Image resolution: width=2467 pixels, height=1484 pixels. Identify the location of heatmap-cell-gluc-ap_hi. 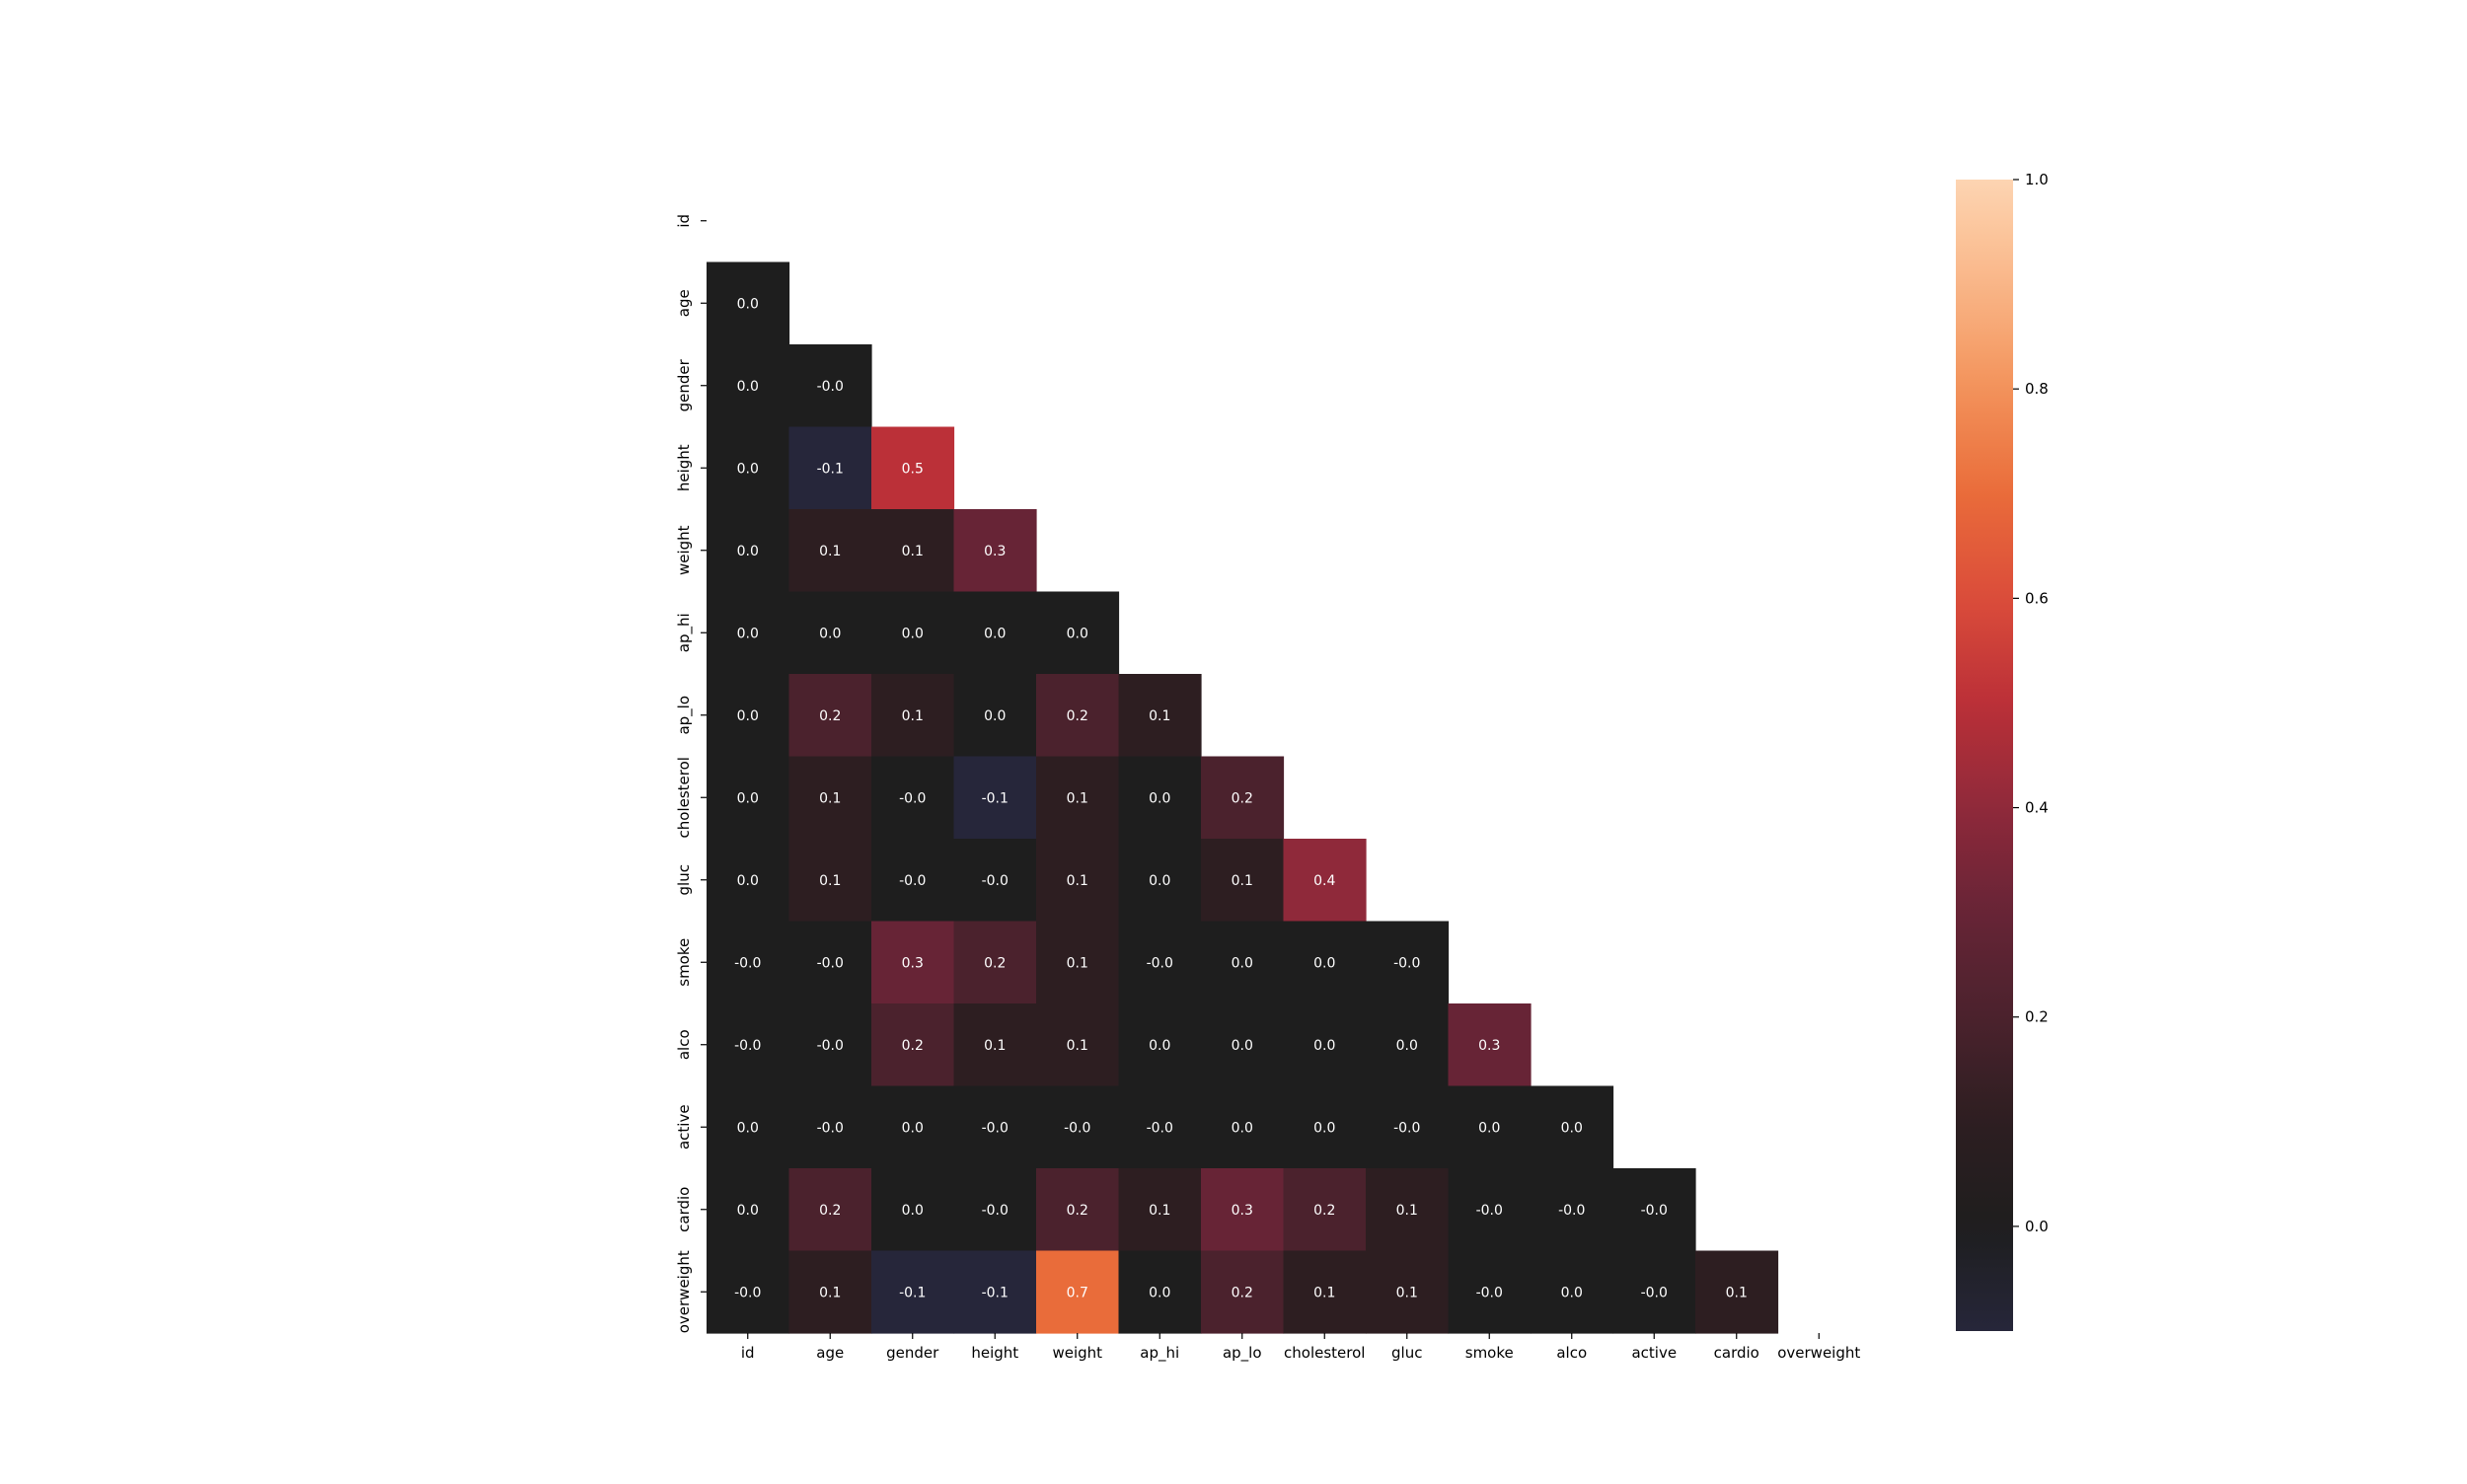
(1160, 881).